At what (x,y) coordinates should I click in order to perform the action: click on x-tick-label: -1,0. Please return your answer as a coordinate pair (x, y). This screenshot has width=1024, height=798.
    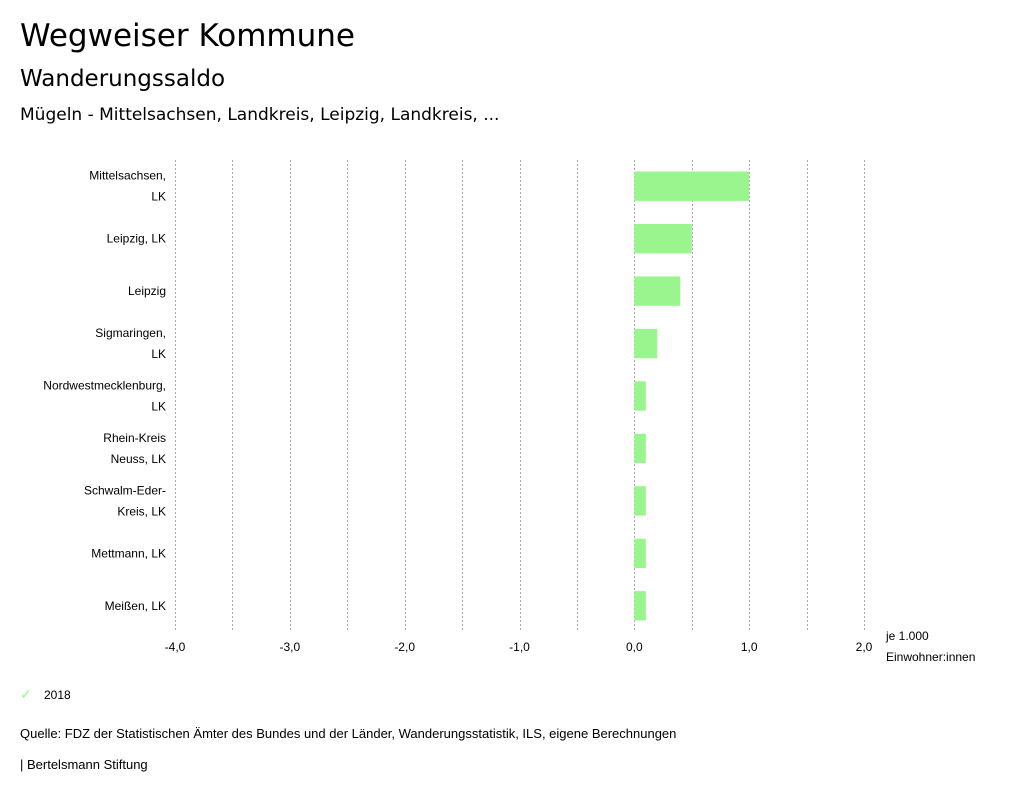
    Looking at the image, I should click on (519, 647).